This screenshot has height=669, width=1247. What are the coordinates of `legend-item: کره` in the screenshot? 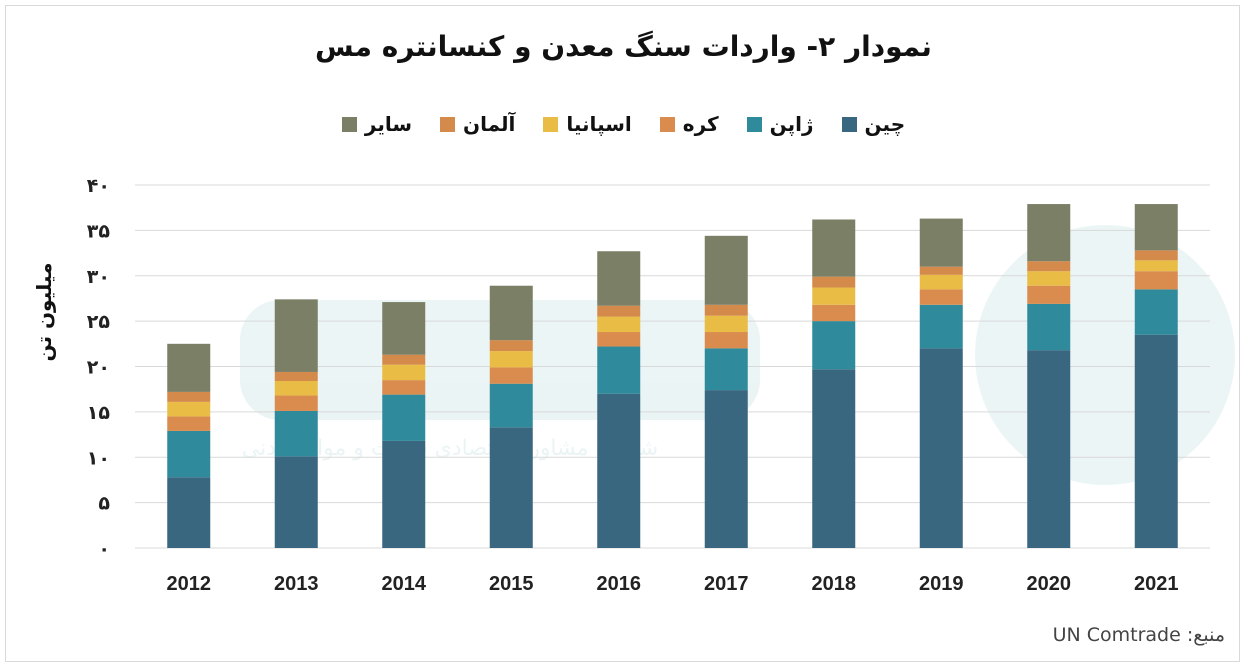 It's located at (689, 124).